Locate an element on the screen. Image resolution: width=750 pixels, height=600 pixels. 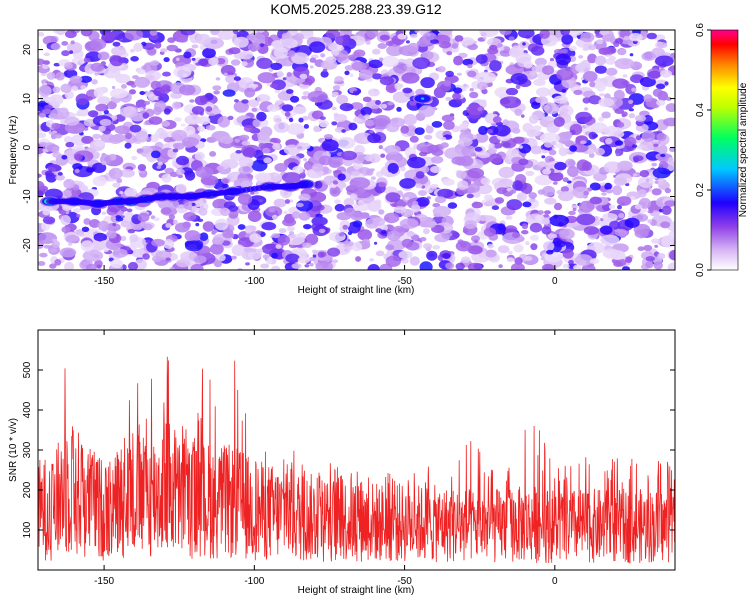
x-tick-label: -50 is located at coordinates (404, 581).